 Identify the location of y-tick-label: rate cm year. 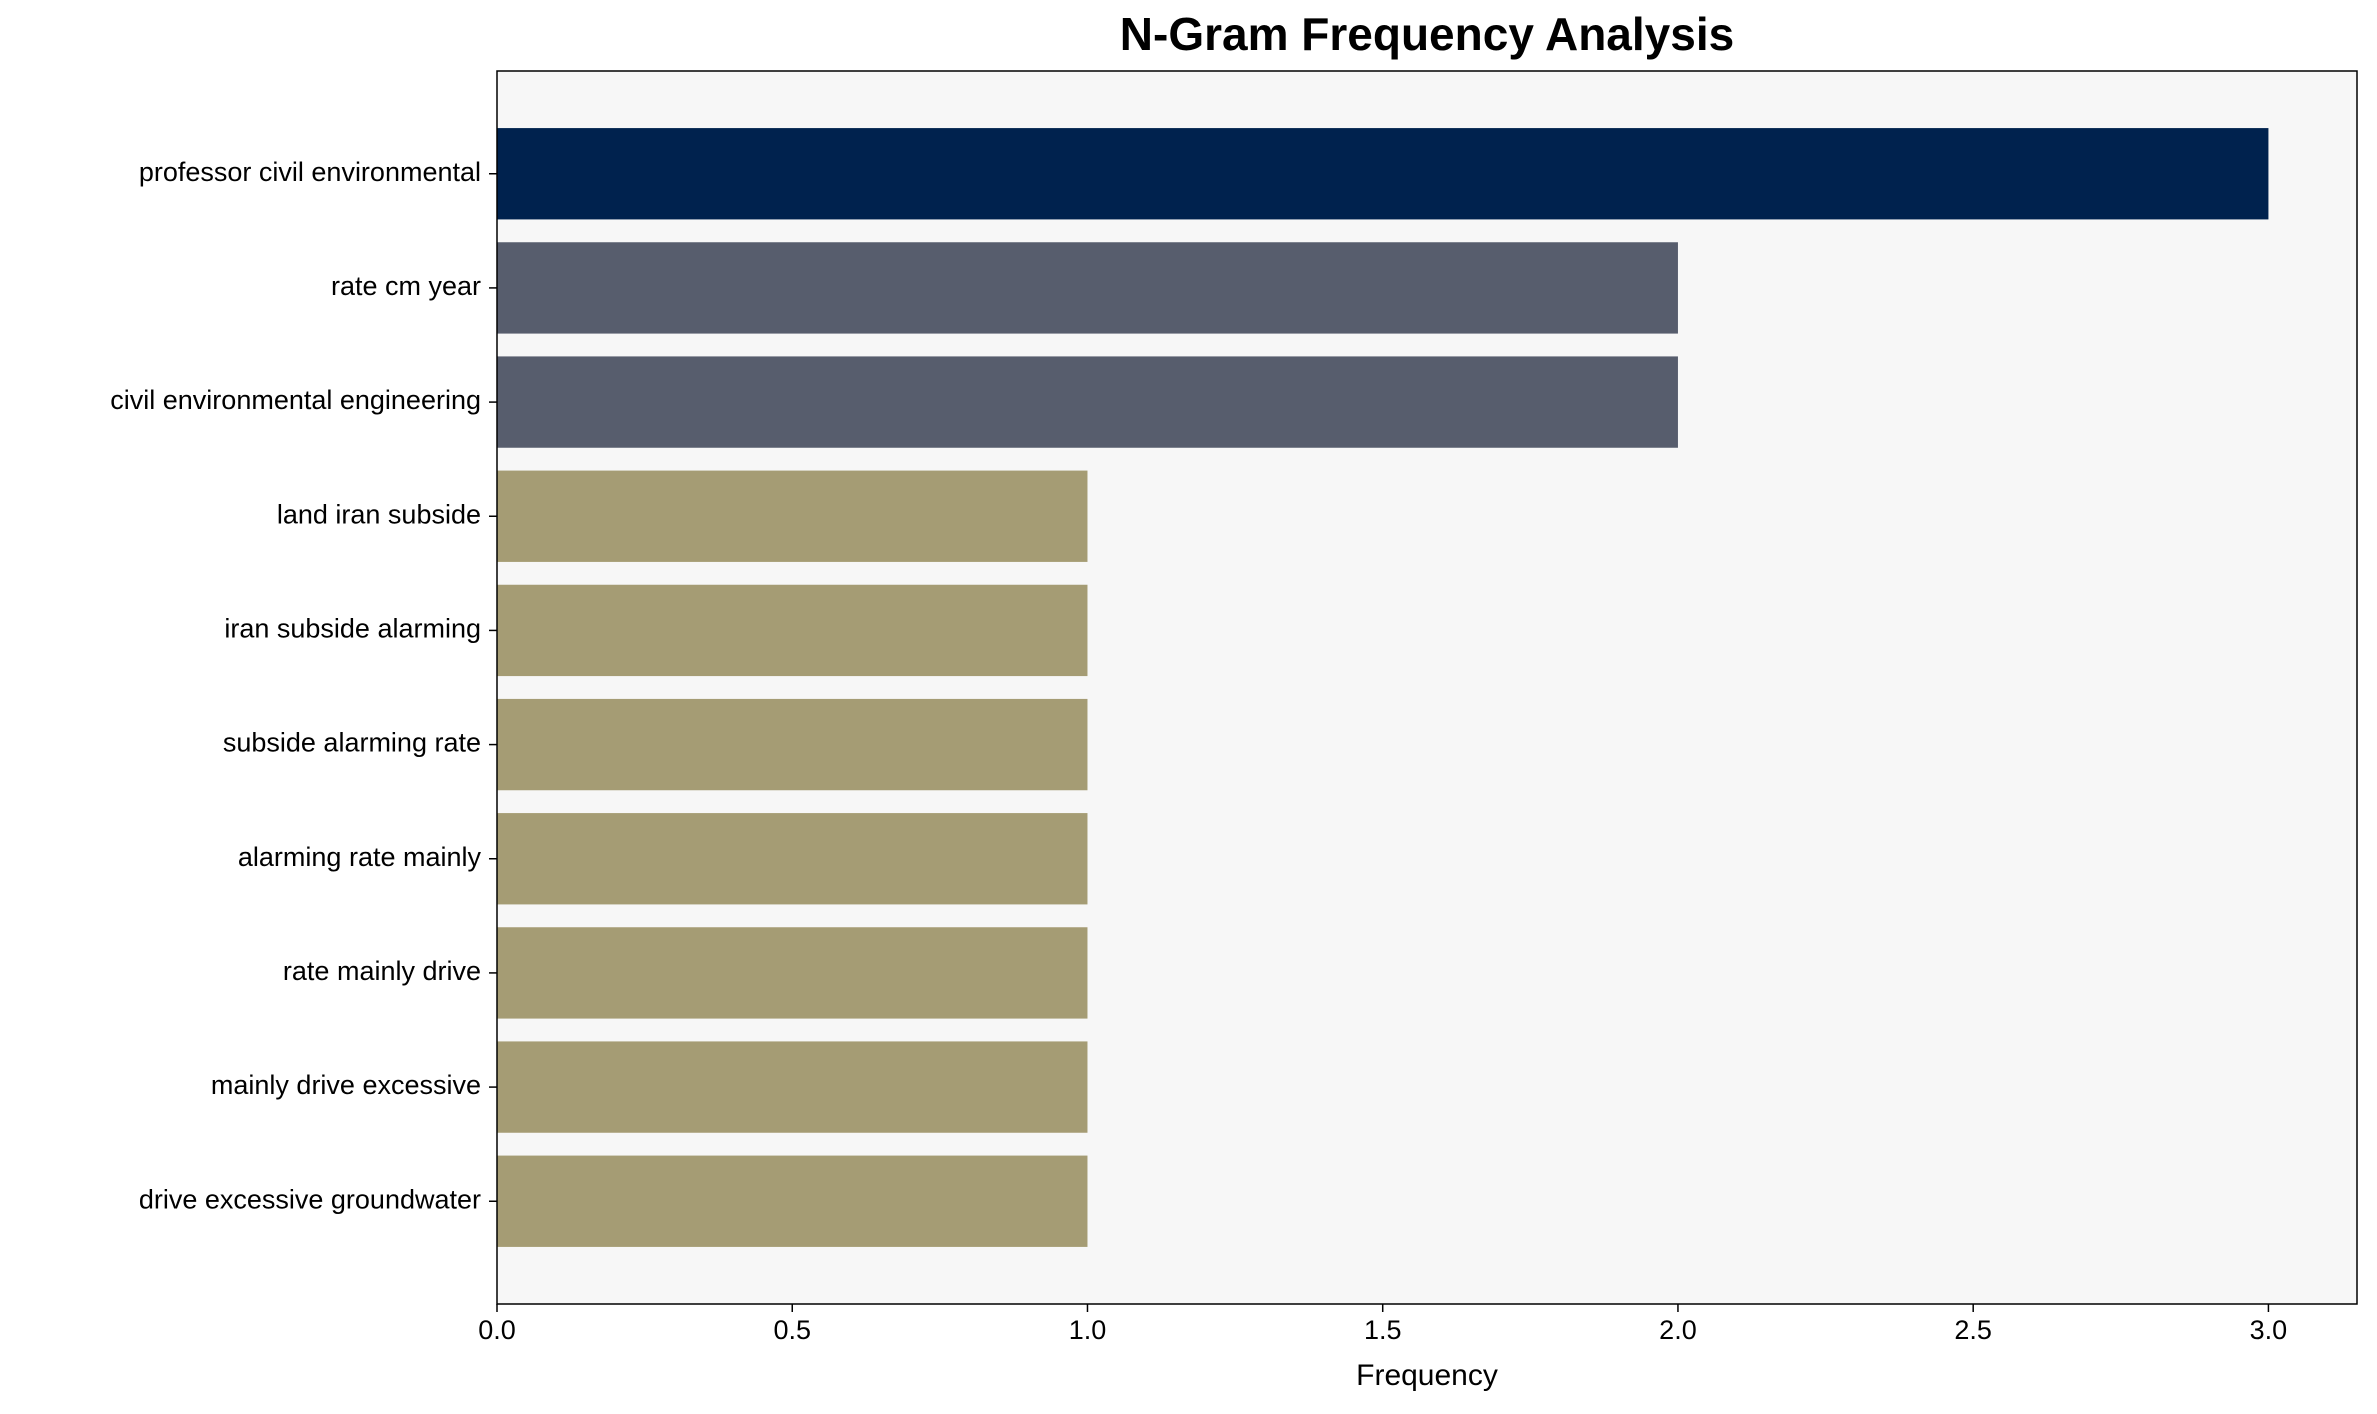
(406, 286).